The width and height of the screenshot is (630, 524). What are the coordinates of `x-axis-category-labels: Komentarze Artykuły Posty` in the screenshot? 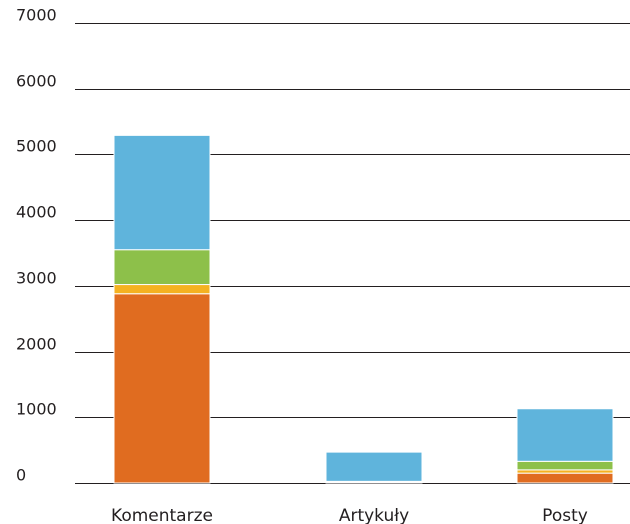 It's located at (349, 515).